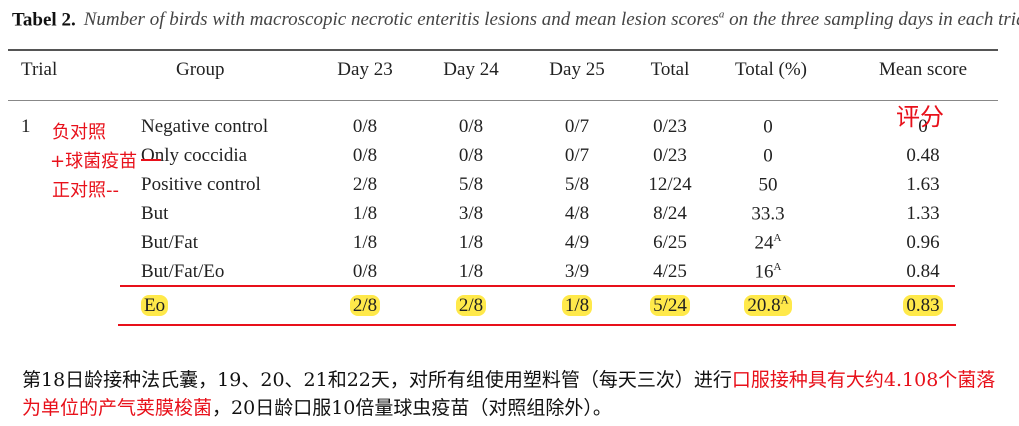 The height and width of the screenshot is (426, 1019). I want to click on cell-group: But/Fat, so click(170, 242).